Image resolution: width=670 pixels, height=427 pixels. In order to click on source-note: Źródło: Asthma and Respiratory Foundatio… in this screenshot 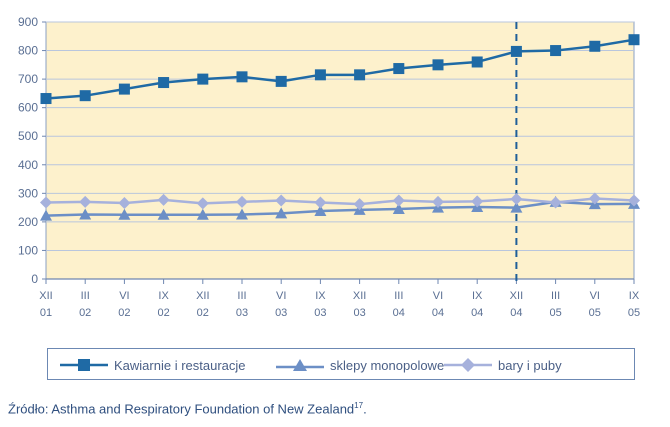, I will do `click(187, 408)`.